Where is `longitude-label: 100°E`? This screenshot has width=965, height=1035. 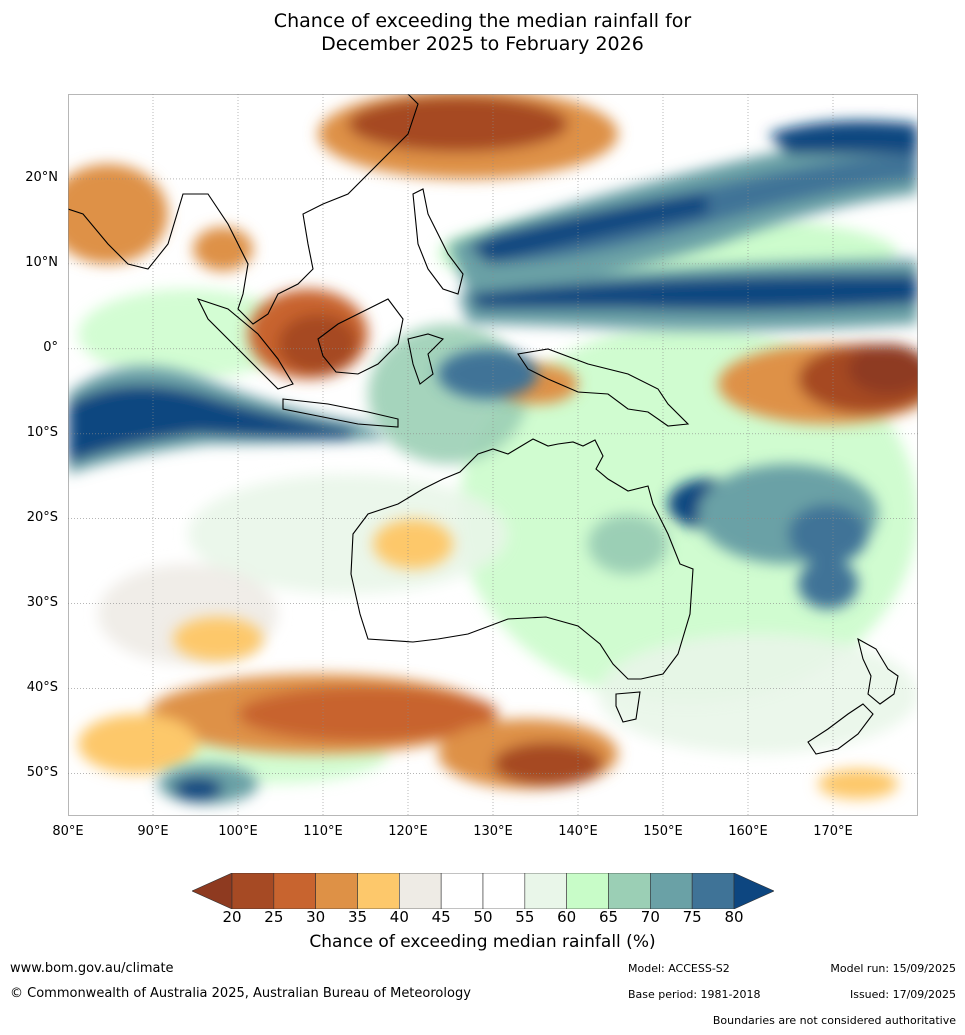 longitude-label: 100°E is located at coordinates (238, 831).